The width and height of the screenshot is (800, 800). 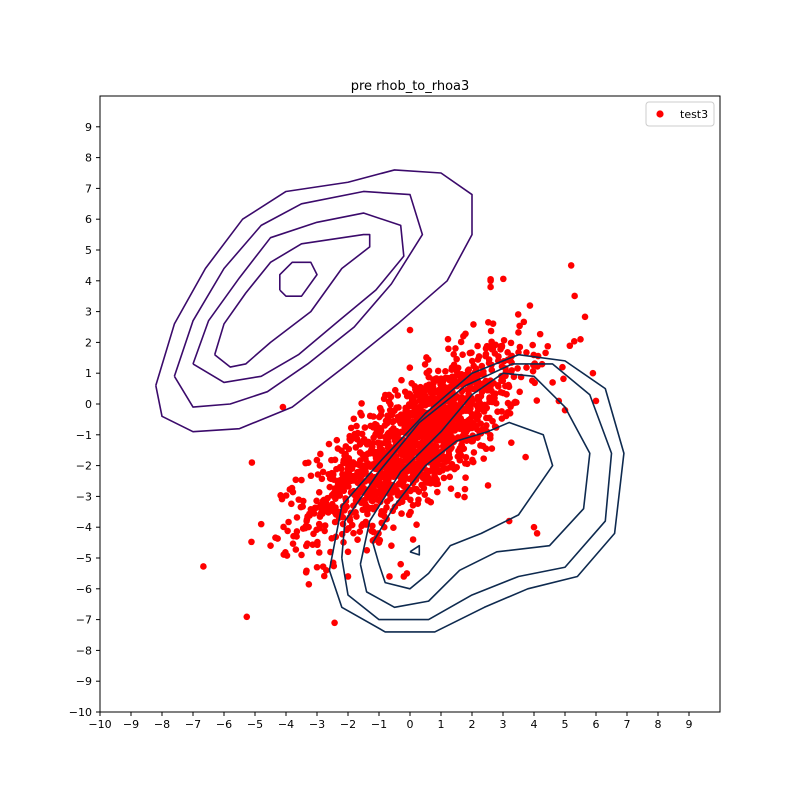 What do you see at coordinates (503, 724) in the screenshot?
I see `x-tick-label: 3` at bounding box center [503, 724].